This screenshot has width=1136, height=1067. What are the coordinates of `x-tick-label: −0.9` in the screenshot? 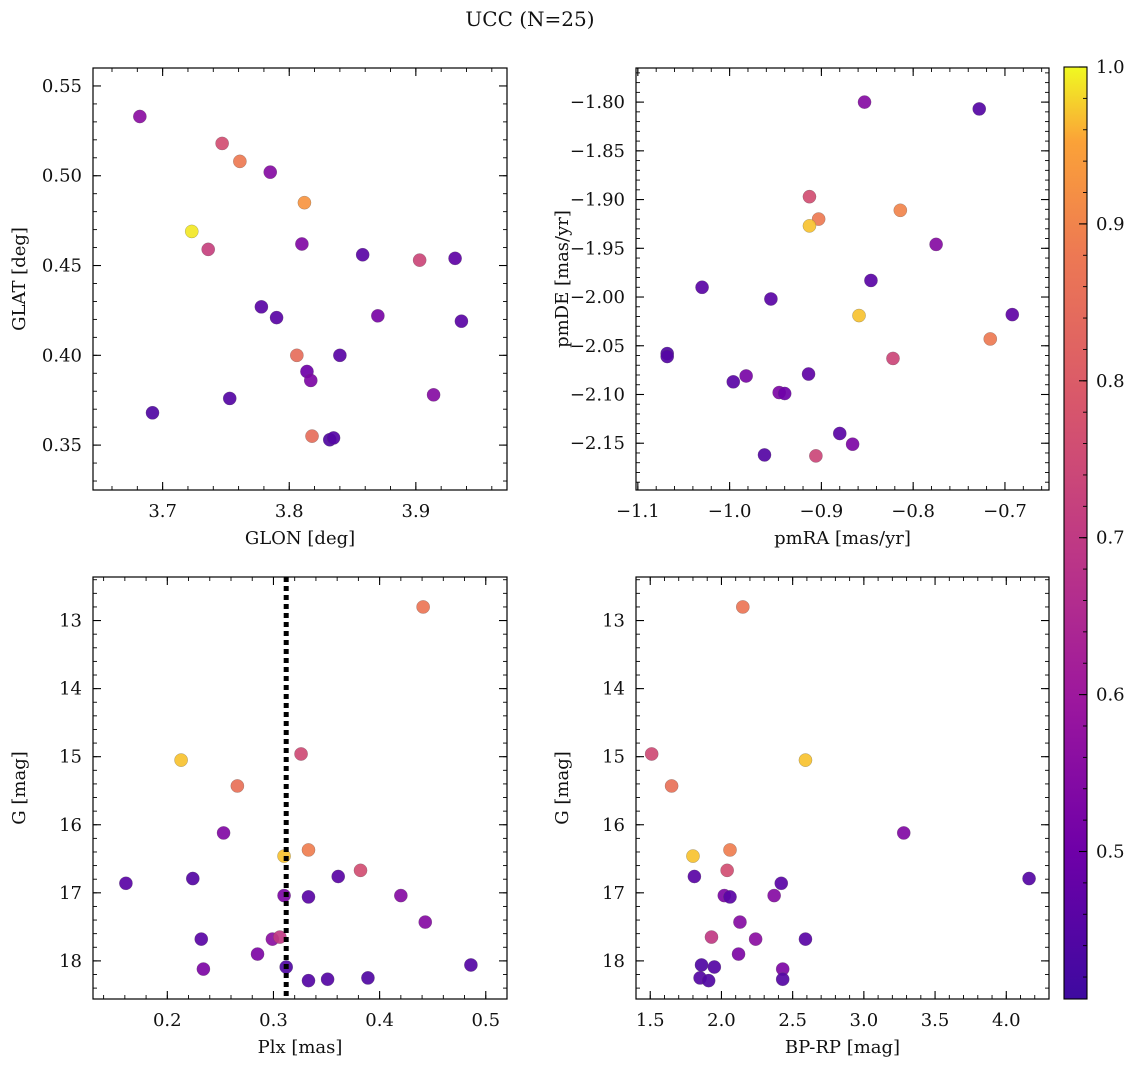 It's located at (822, 511).